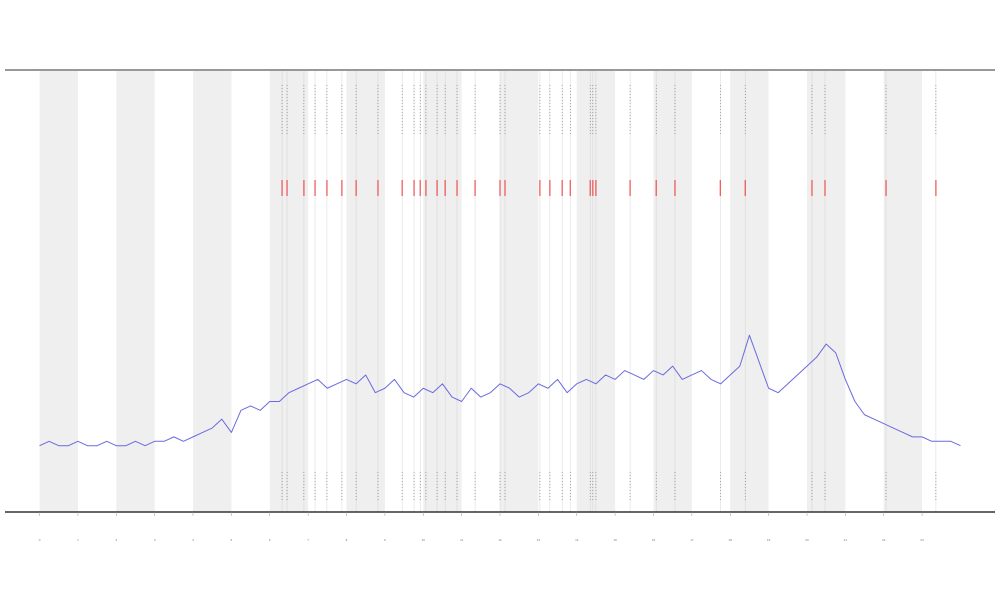  Describe the element at coordinates (308, 540) in the screenshot. I see `x-tick-label: 7` at that location.